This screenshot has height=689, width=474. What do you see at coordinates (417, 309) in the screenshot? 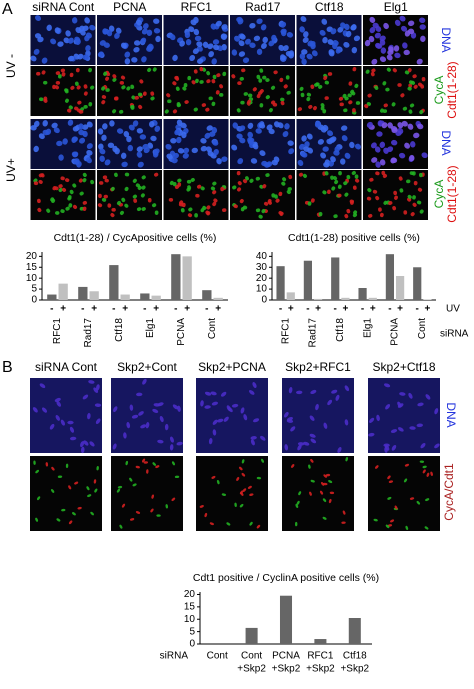
I see `series-sign: -` at bounding box center [417, 309].